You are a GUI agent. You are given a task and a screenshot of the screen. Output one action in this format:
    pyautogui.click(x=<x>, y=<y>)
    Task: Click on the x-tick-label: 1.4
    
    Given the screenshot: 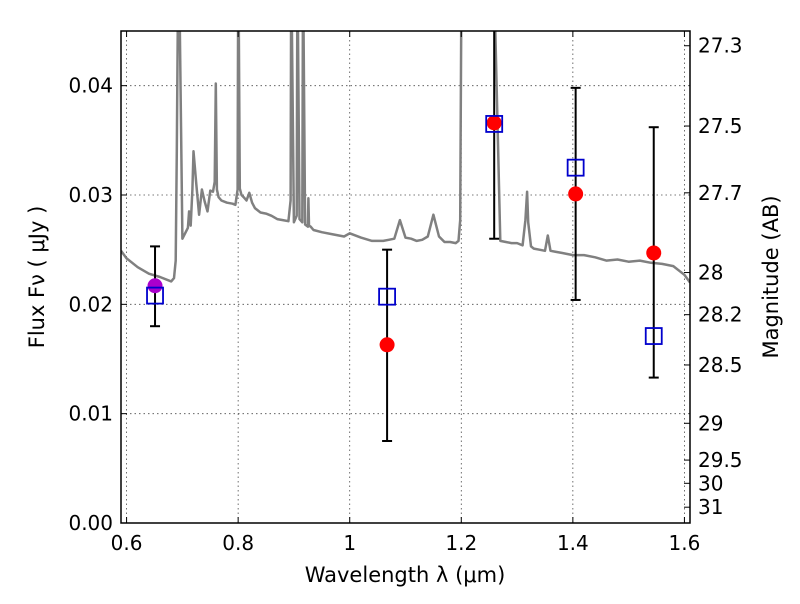 What is the action you would take?
    pyautogui.click(x=573, y=543)
    